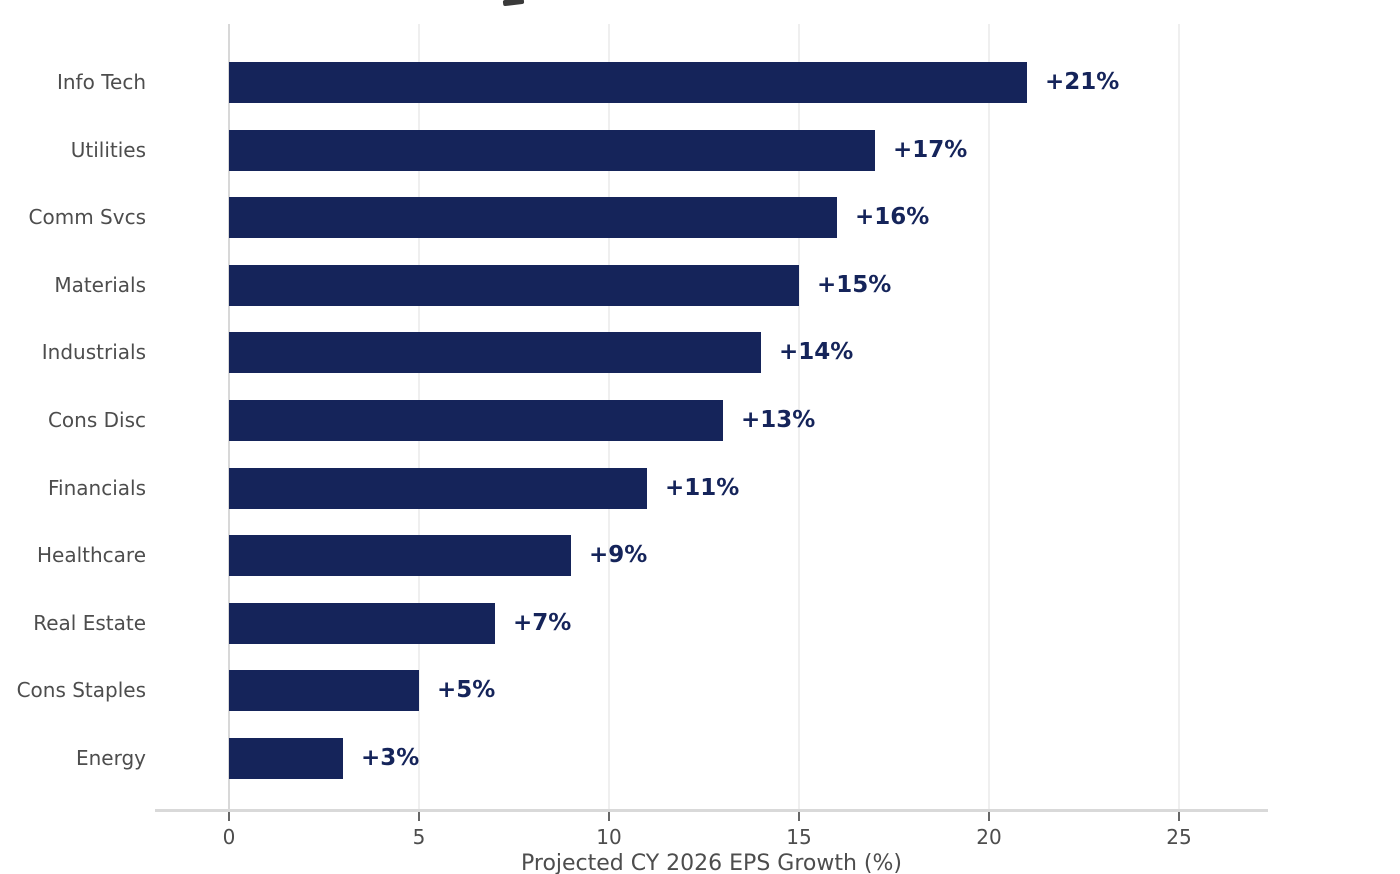  Describe the element at coordinates (400, 556) in the screenshot. I see `bar-healthcare` at that location.